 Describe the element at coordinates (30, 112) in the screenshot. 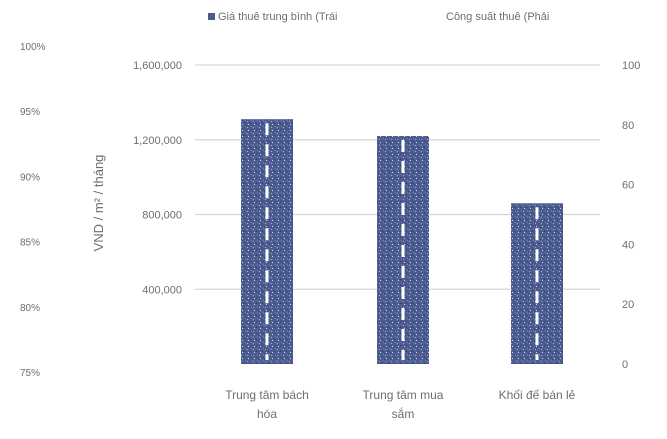

I see `far-left-tick-label: 95%` at that location.